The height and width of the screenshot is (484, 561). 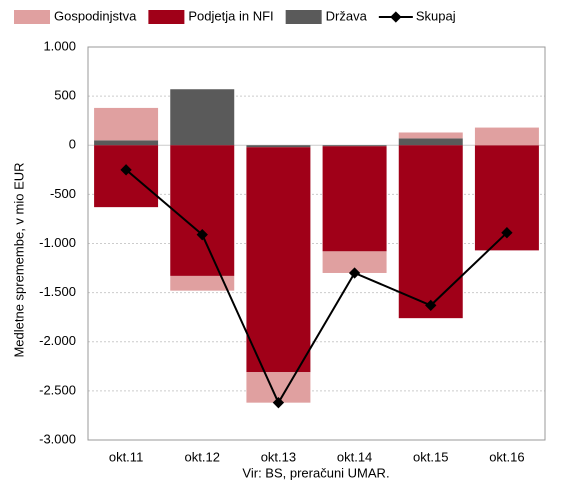 What do you see at coordinates (72, 144) in the screenshot?
I see `y-tick-label: 0` at bounding box center [72, 144].